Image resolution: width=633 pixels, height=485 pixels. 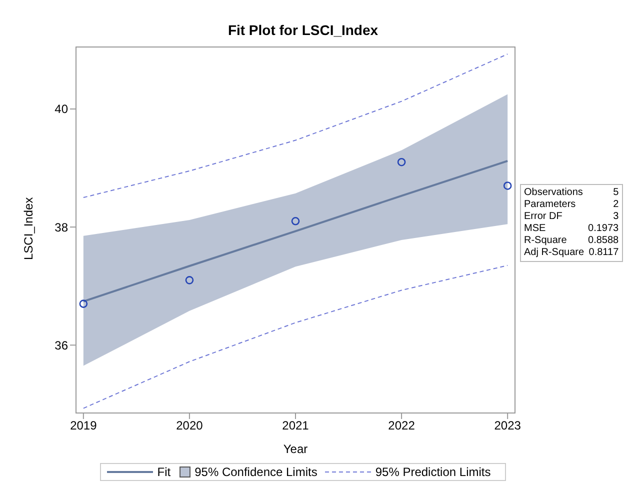 I want to click on text: Adj R-Square 0.8117, so click(x=571, y=253).